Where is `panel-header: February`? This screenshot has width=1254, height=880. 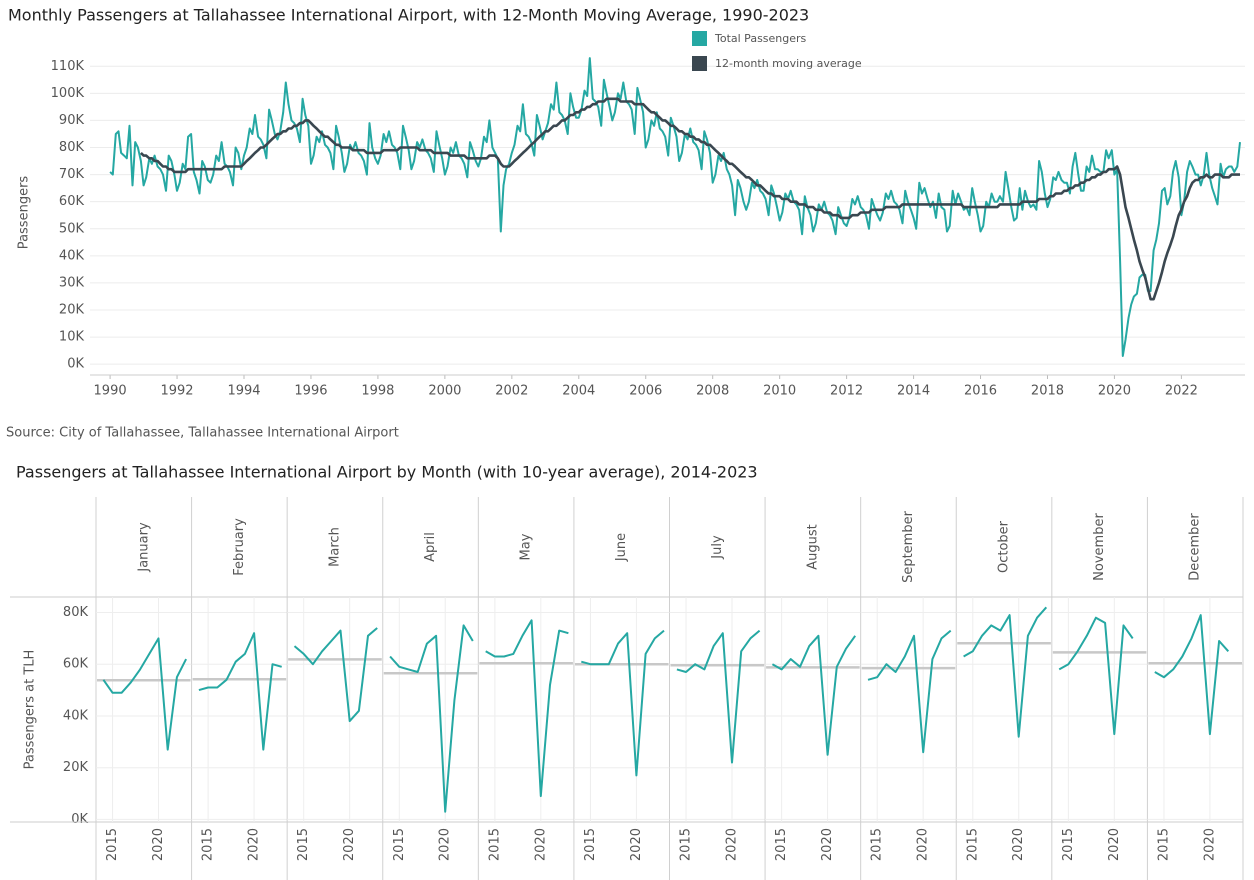 panel-header: February is located at coordinates (239, 547).